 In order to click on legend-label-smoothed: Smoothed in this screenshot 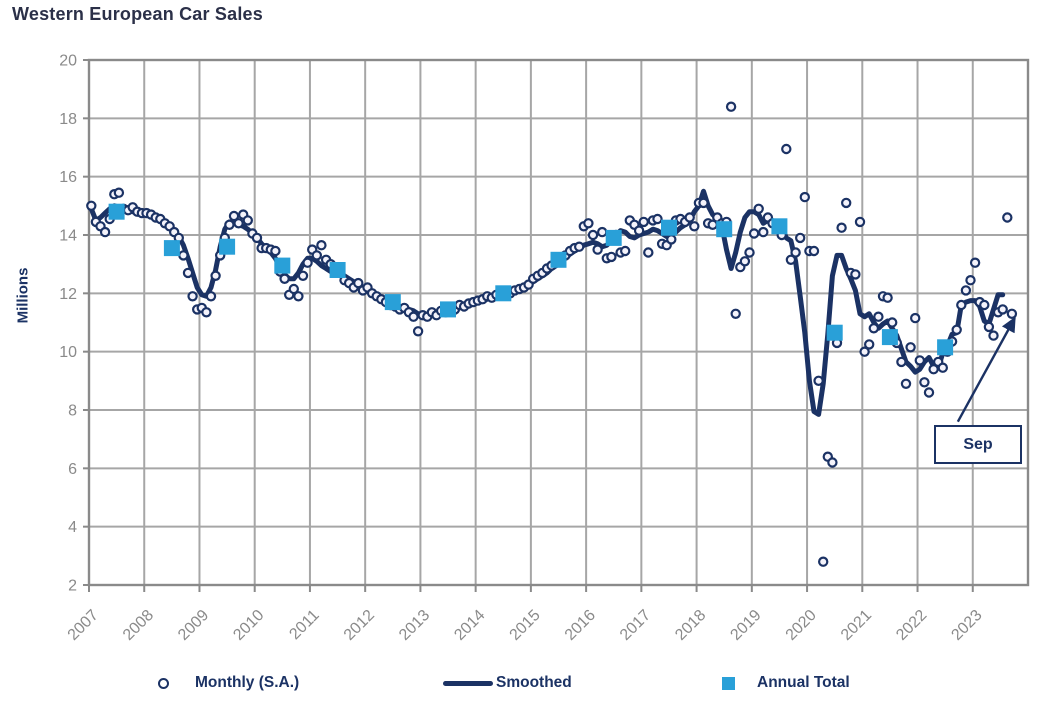, I will do `click(534, 682)`.